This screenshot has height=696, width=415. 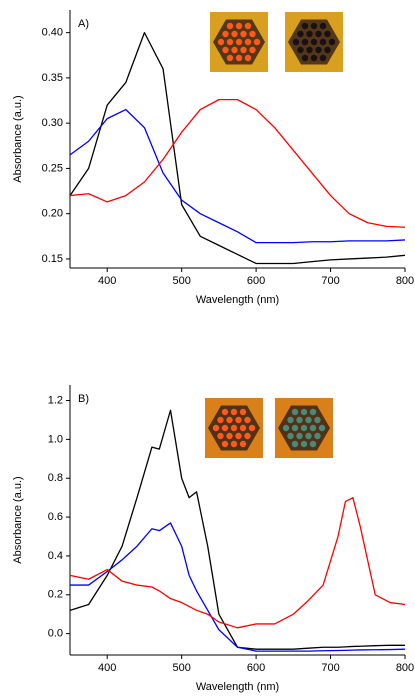 What do you see at coordinates (55, 517) in the screenshot?
I see `y-tick-label: 0.6` at bounding box center [55, 517].